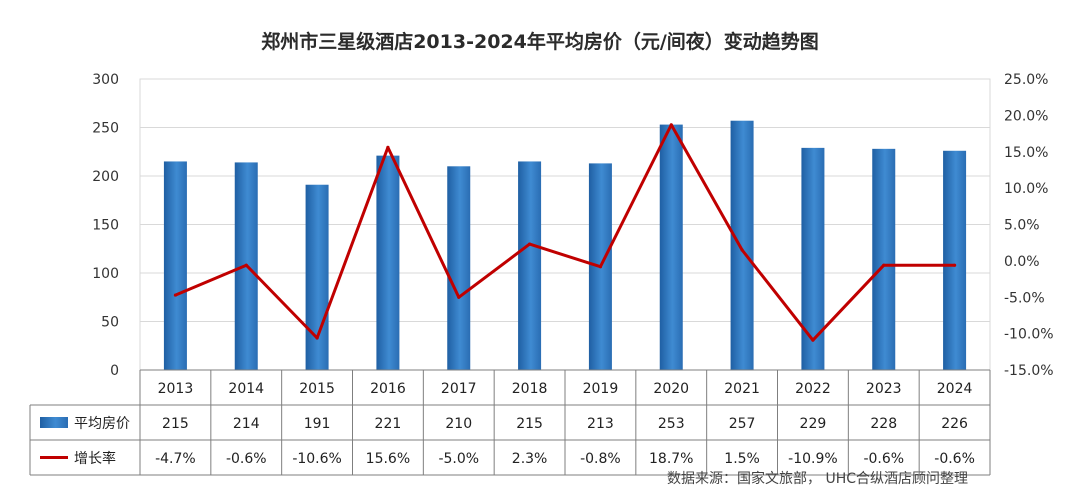 The width and height of the screenshot is (1080, 498). I want to click on growth-point-2017, so click(459, 297).